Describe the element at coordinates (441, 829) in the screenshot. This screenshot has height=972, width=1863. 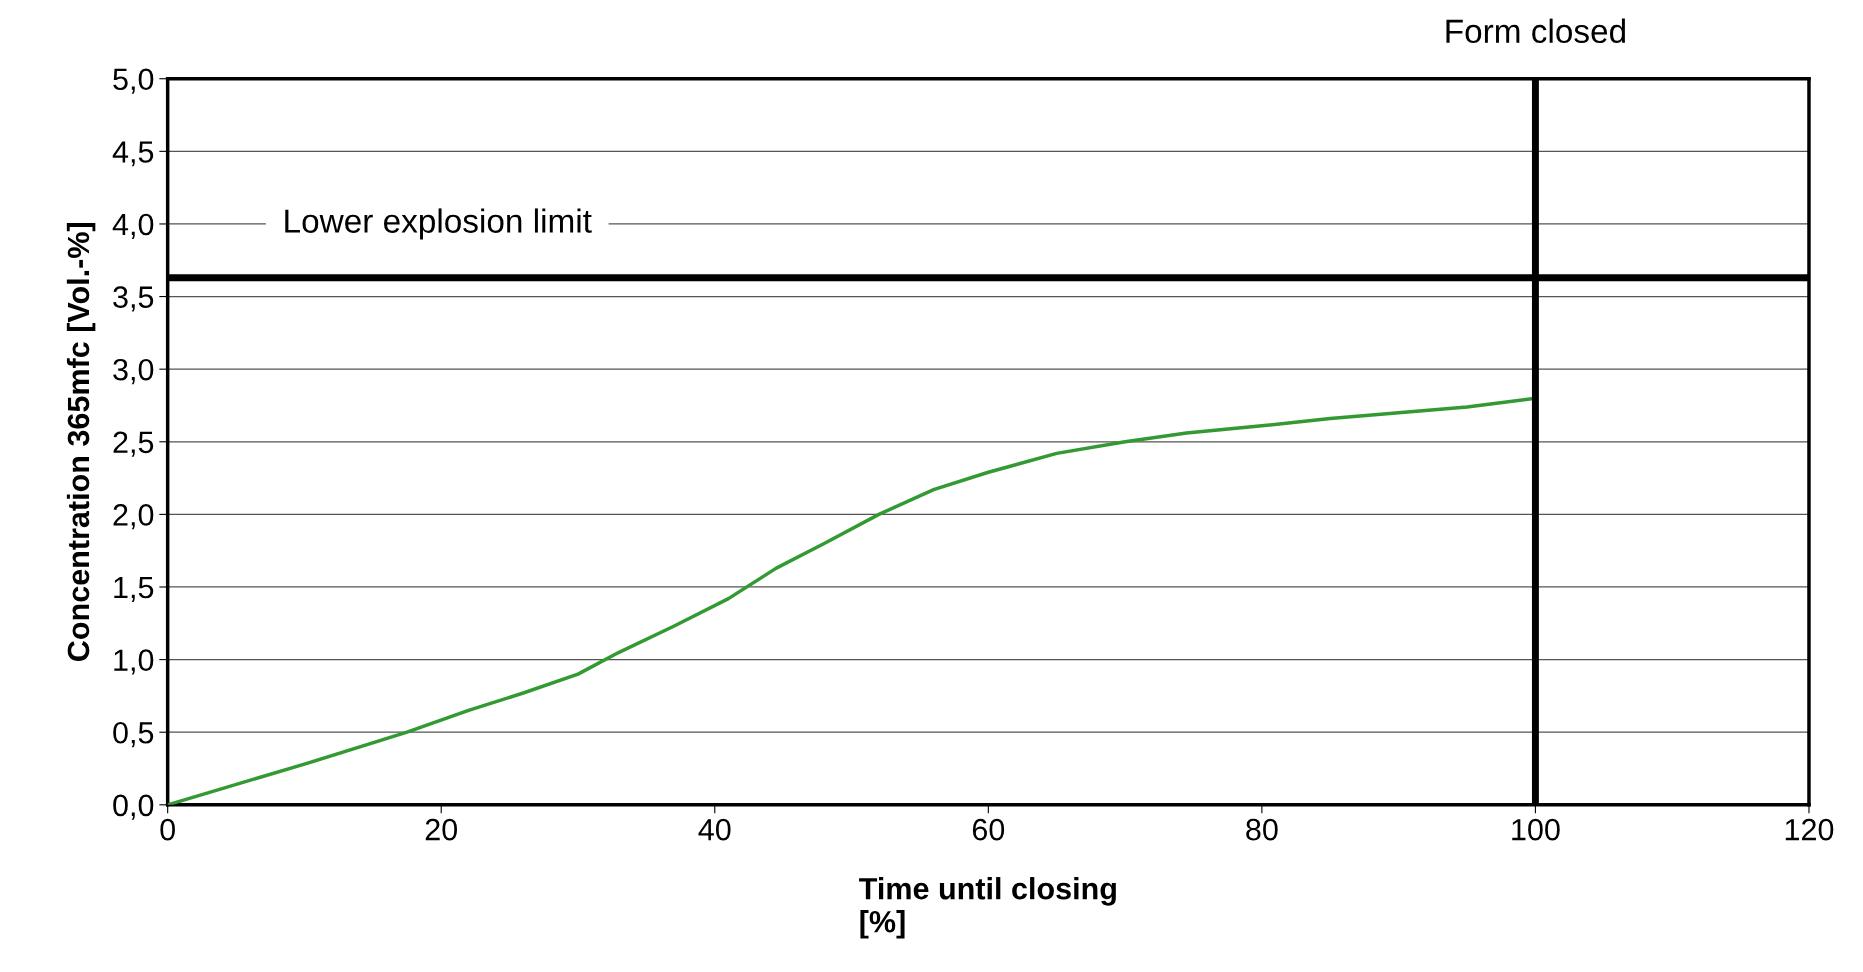
I see `x-tick-label: 20` at that location.